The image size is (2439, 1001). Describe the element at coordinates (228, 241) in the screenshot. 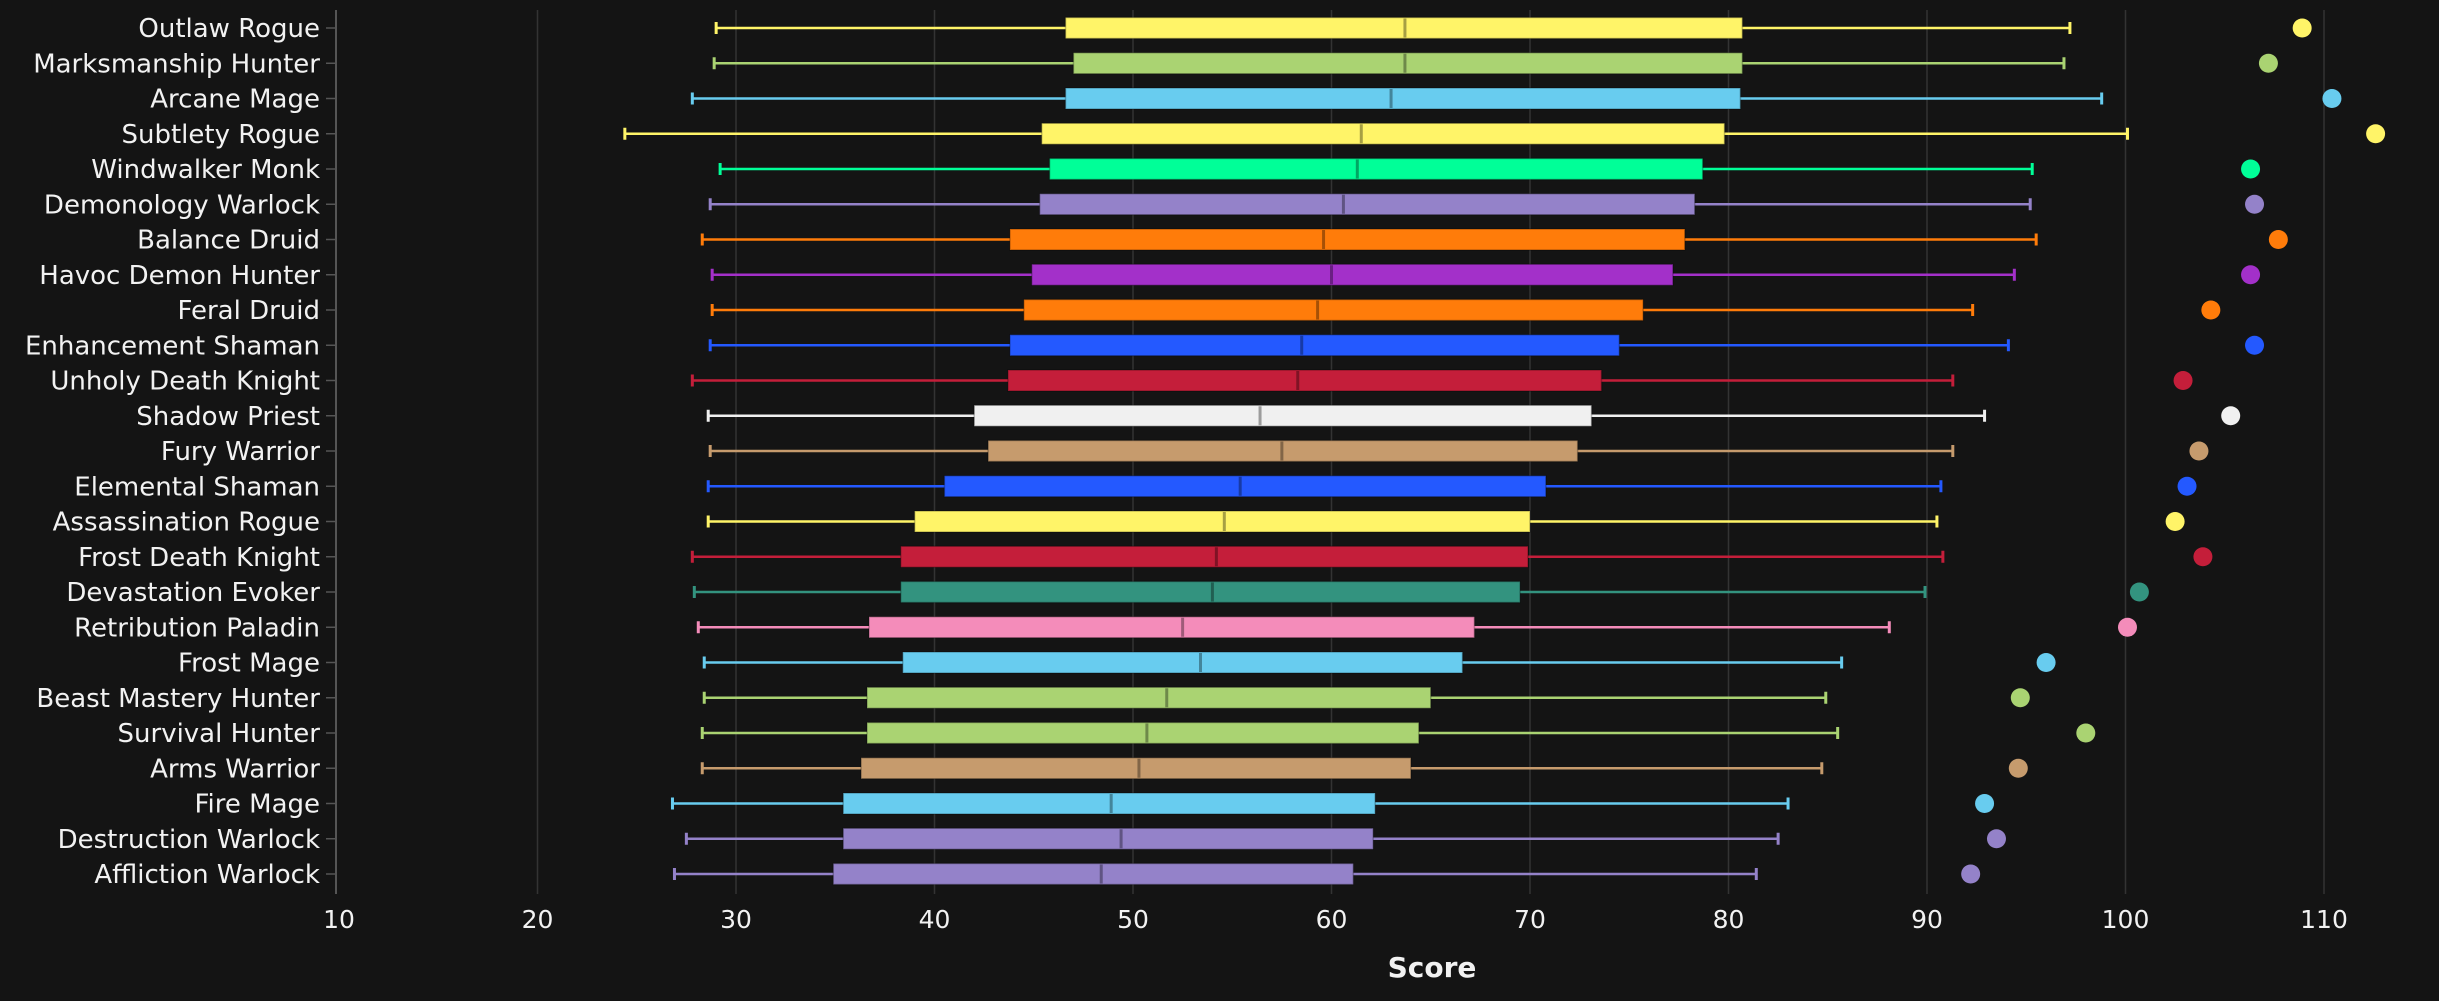

I see `category-label: Balance Druid` at that location.